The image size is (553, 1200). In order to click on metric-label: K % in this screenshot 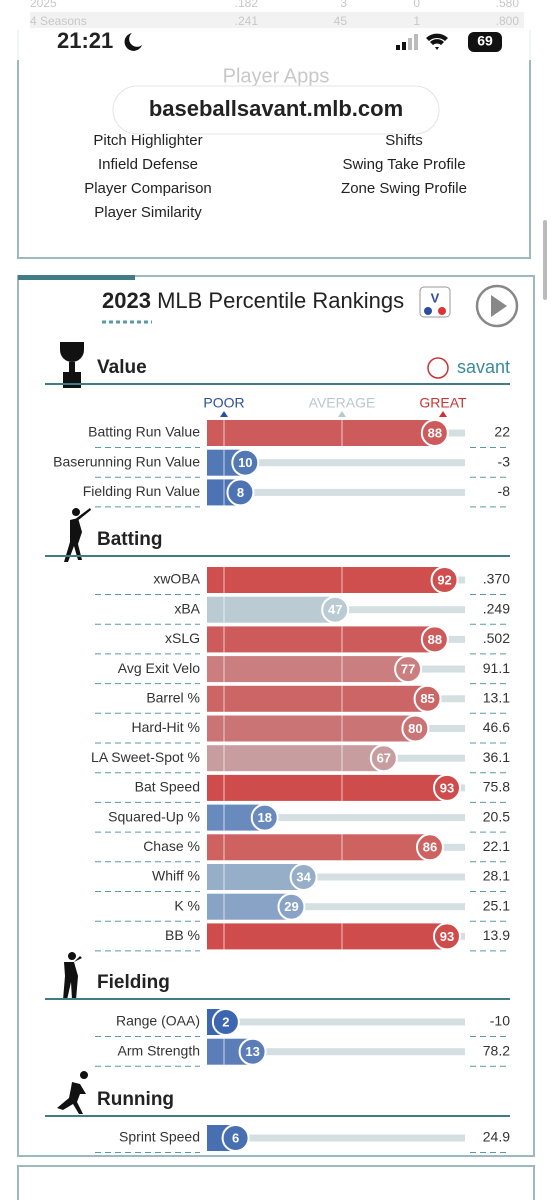, I will do `click(187, 905)`.